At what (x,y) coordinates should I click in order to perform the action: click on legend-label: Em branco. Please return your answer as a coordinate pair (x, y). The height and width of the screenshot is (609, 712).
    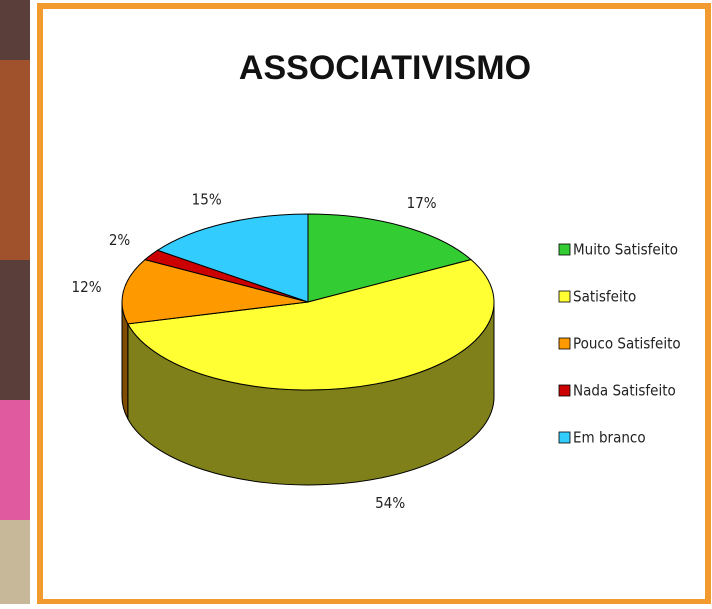
    Looking at the image, I should click on (609, 438).